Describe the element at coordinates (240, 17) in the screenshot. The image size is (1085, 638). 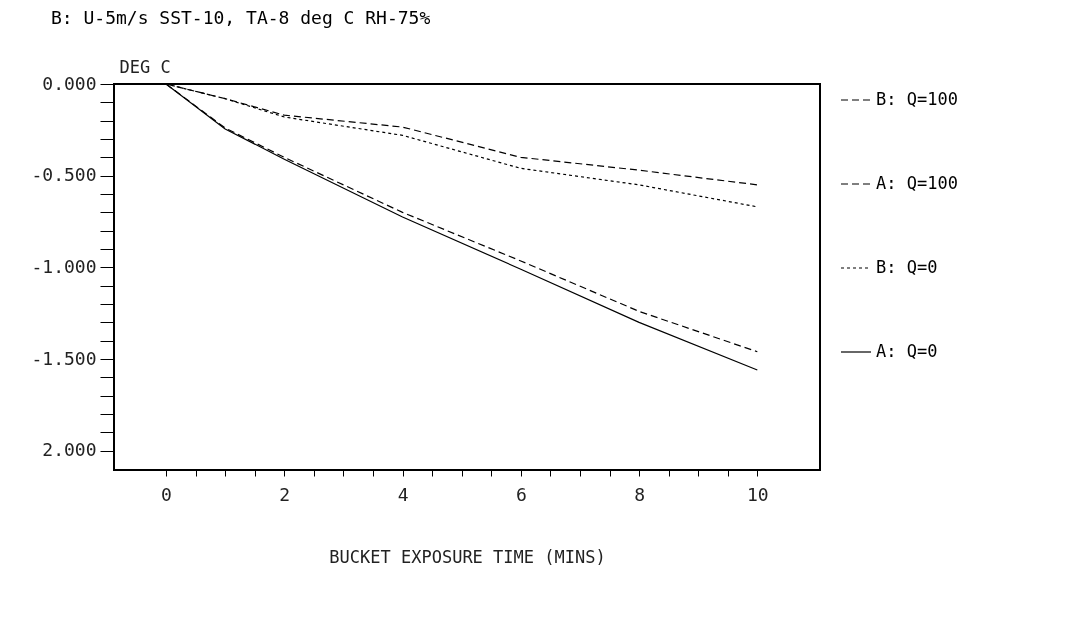
I see `chart-title: B: U-5m/s SST-10, TA-8 deg C RH-75%` at that location.